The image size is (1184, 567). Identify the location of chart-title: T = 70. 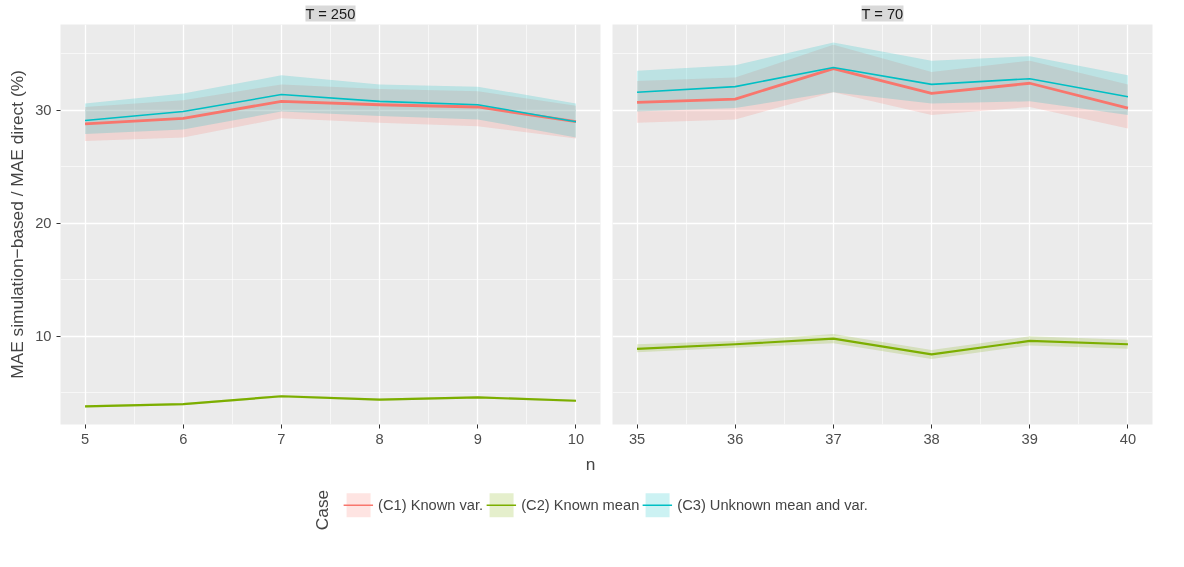
(882, 13).